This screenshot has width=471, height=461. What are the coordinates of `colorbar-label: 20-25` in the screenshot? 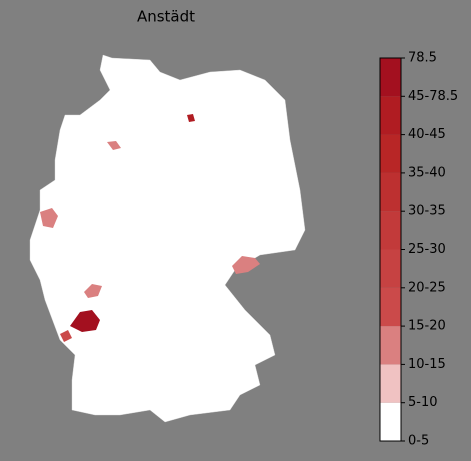 It's located at (427, 287).